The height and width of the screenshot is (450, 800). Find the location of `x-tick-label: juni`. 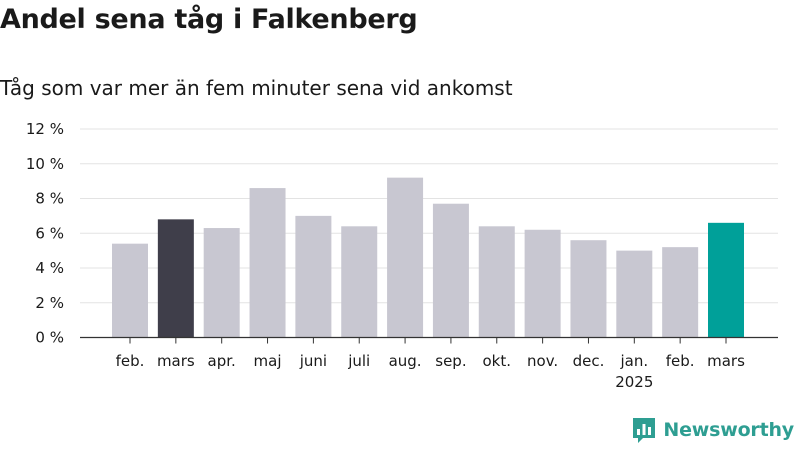

x-tick-label: juni is located at coordinates (313, 361).